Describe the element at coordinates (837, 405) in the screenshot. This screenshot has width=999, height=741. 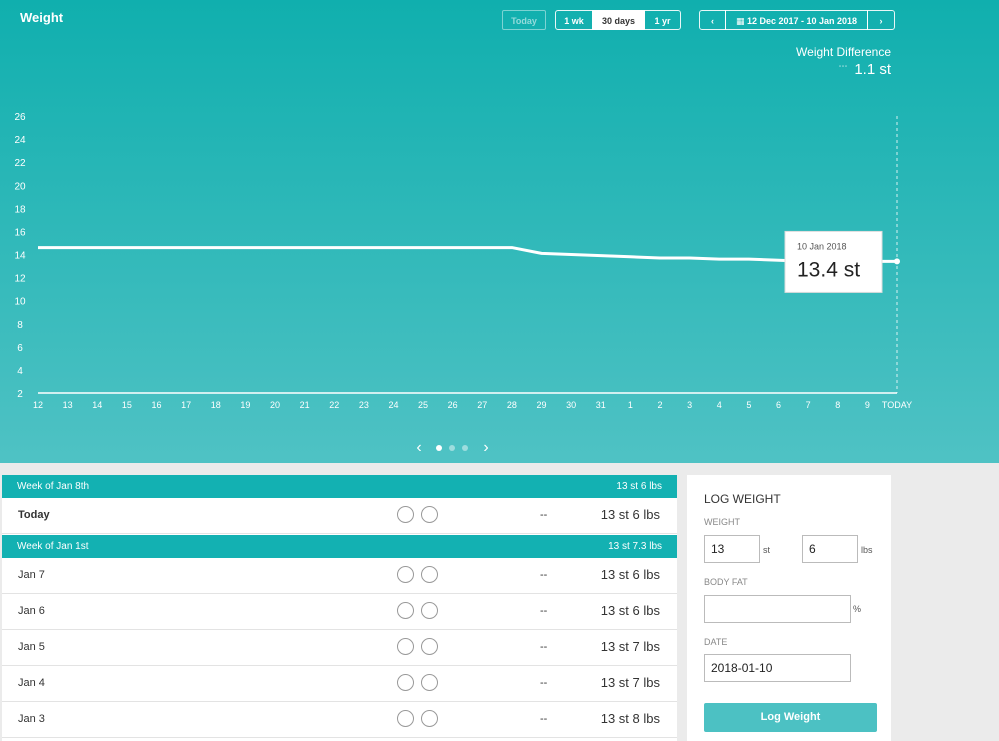
I see `x-tick-label: 8` at that location.